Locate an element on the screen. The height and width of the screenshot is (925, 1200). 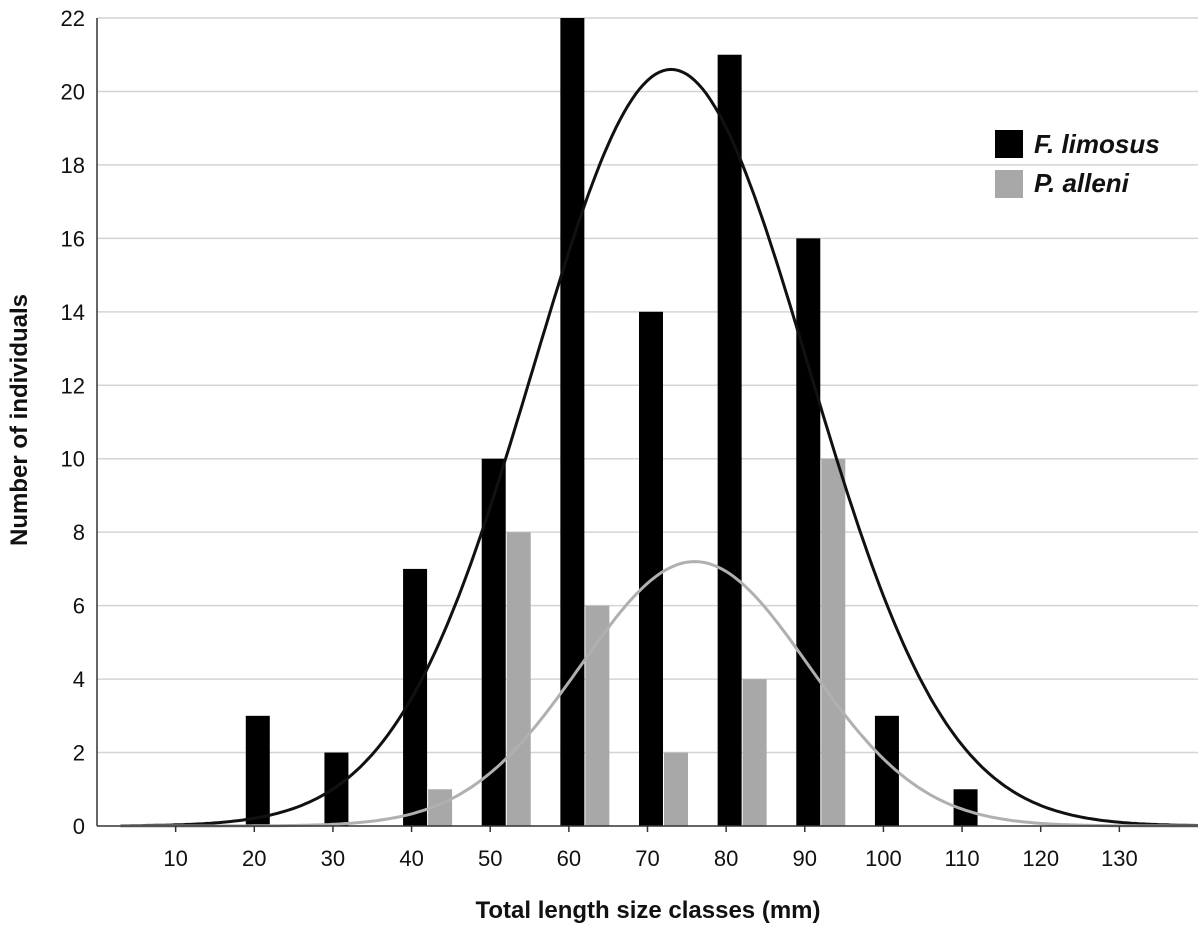
y-tick-label-0: 0 is located at coordinates (79, 826).